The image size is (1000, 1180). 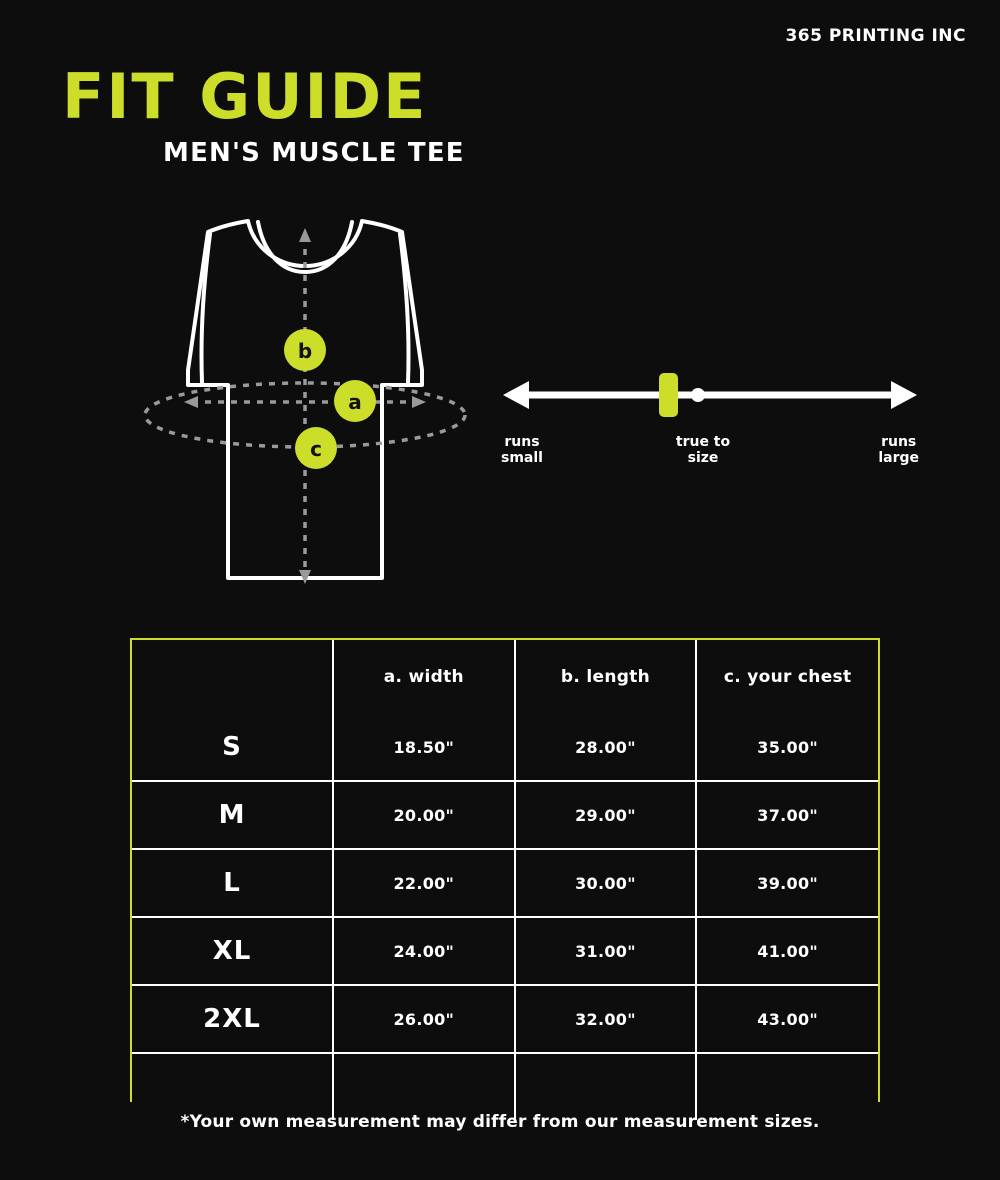 What do you see at coordinates (899, 442) in the screenshot?
I see `runs-large-line1: runs` at bounding box center [899, 442].